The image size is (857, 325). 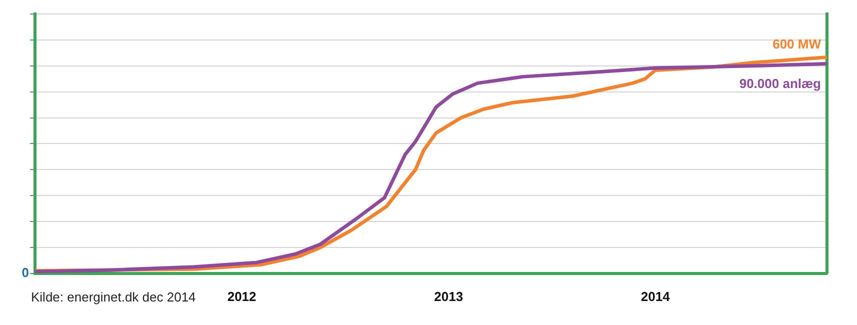 What do you see at coordinates (25, 272) in the screenshot?
I see `text: 0` at bounding box center [25, 272].